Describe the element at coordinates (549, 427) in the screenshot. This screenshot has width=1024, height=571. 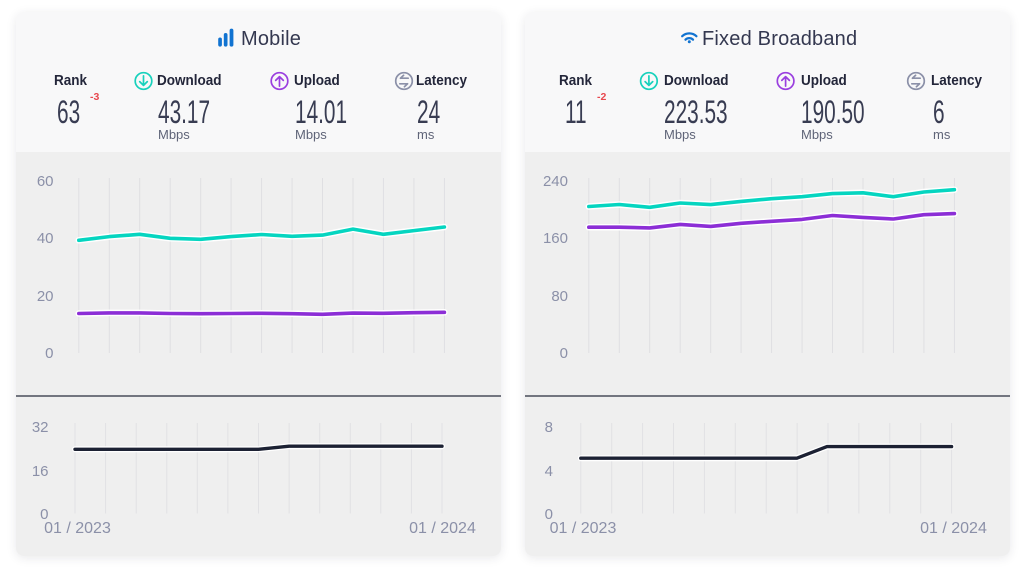
I see `svg-text: 8` at that location.